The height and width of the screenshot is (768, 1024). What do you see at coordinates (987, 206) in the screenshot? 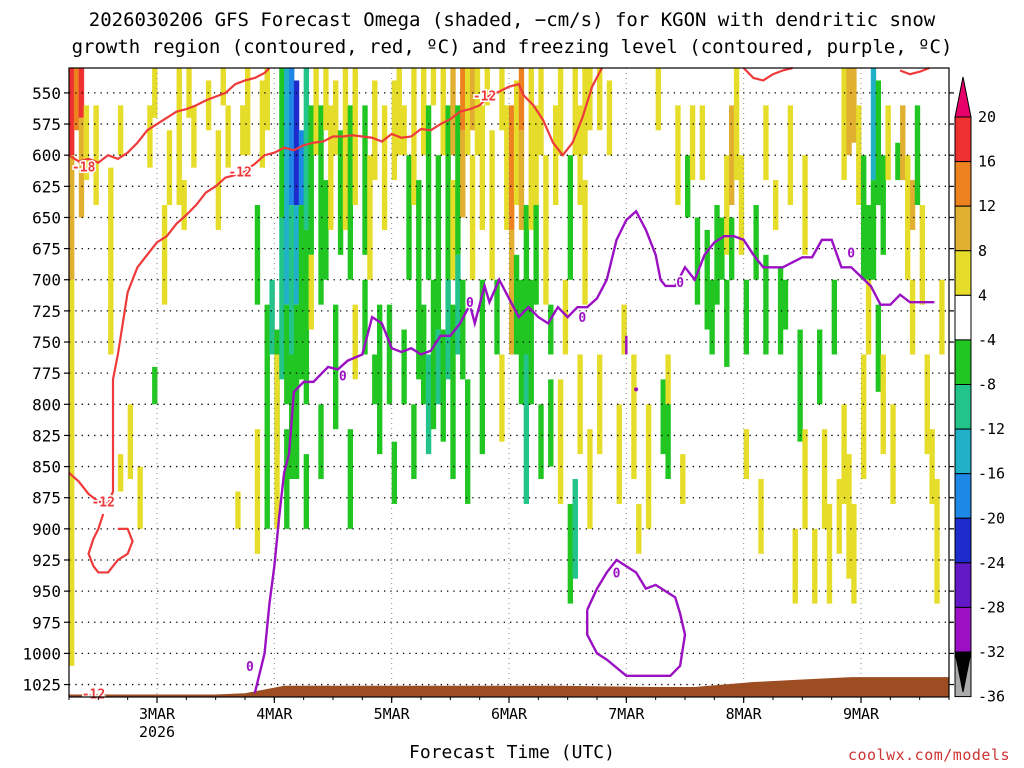
I see `colorbar-label: 12` at bounding box center [987, 206].